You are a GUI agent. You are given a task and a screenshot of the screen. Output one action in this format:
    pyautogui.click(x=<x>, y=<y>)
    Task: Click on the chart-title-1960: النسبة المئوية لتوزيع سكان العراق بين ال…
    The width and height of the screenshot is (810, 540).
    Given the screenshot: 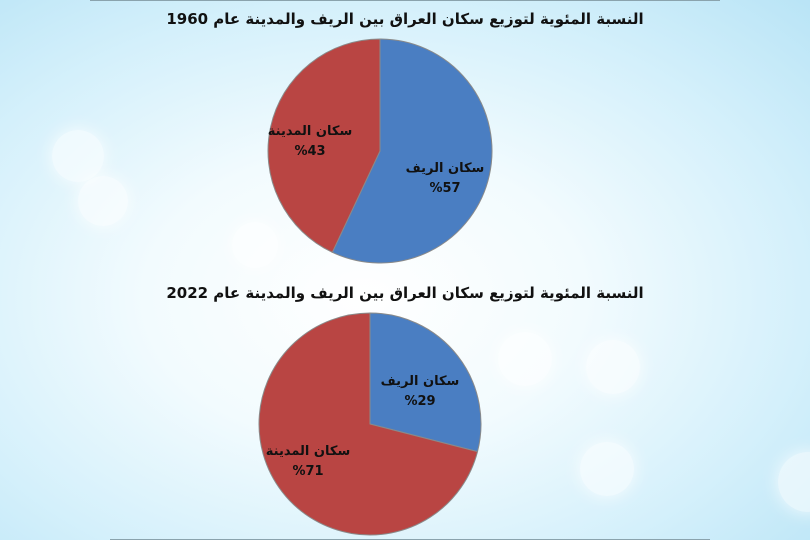 What is the action you would take?
    pyautogui.click(x=405, y=19)
    